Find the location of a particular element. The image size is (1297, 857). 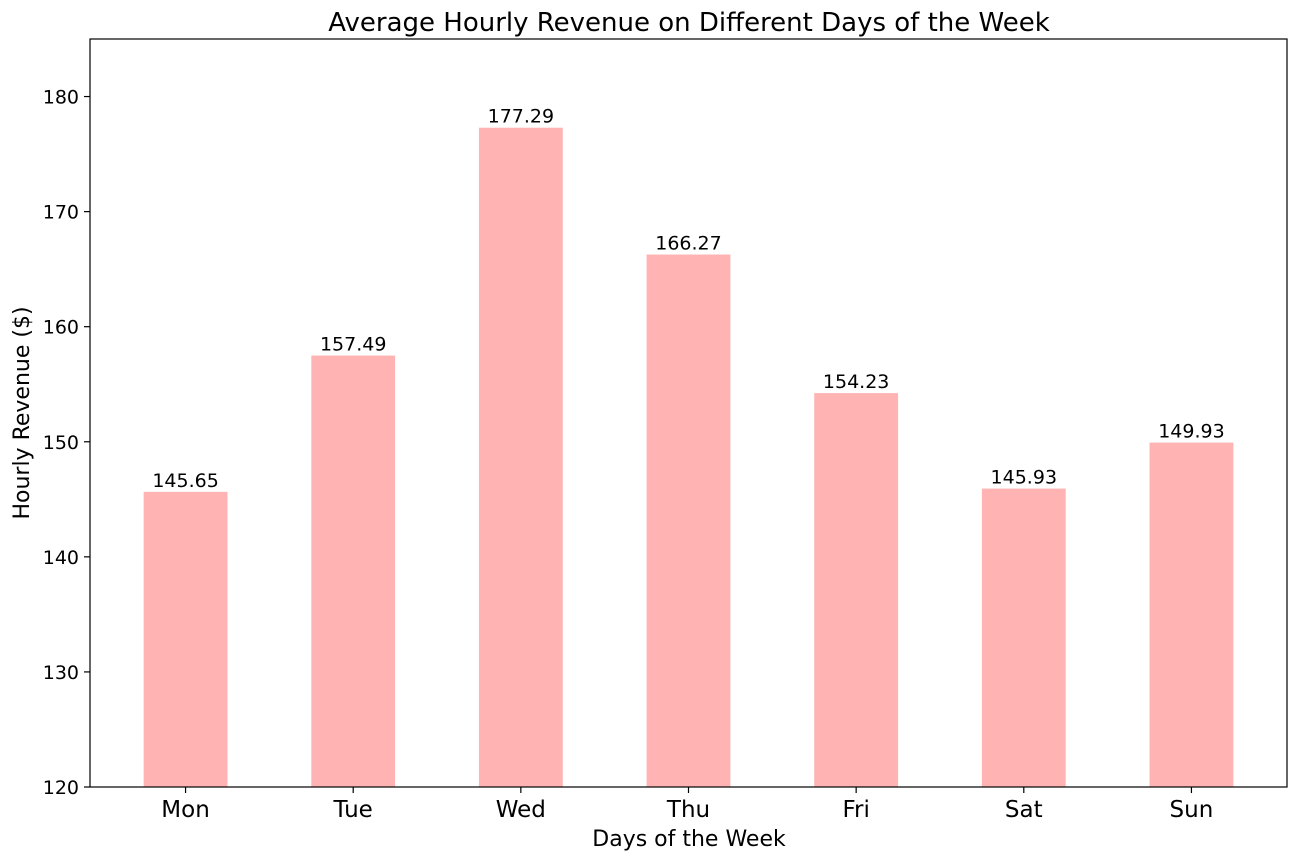

y-tick-label-180: 180 is located at coordinates (61, 98).